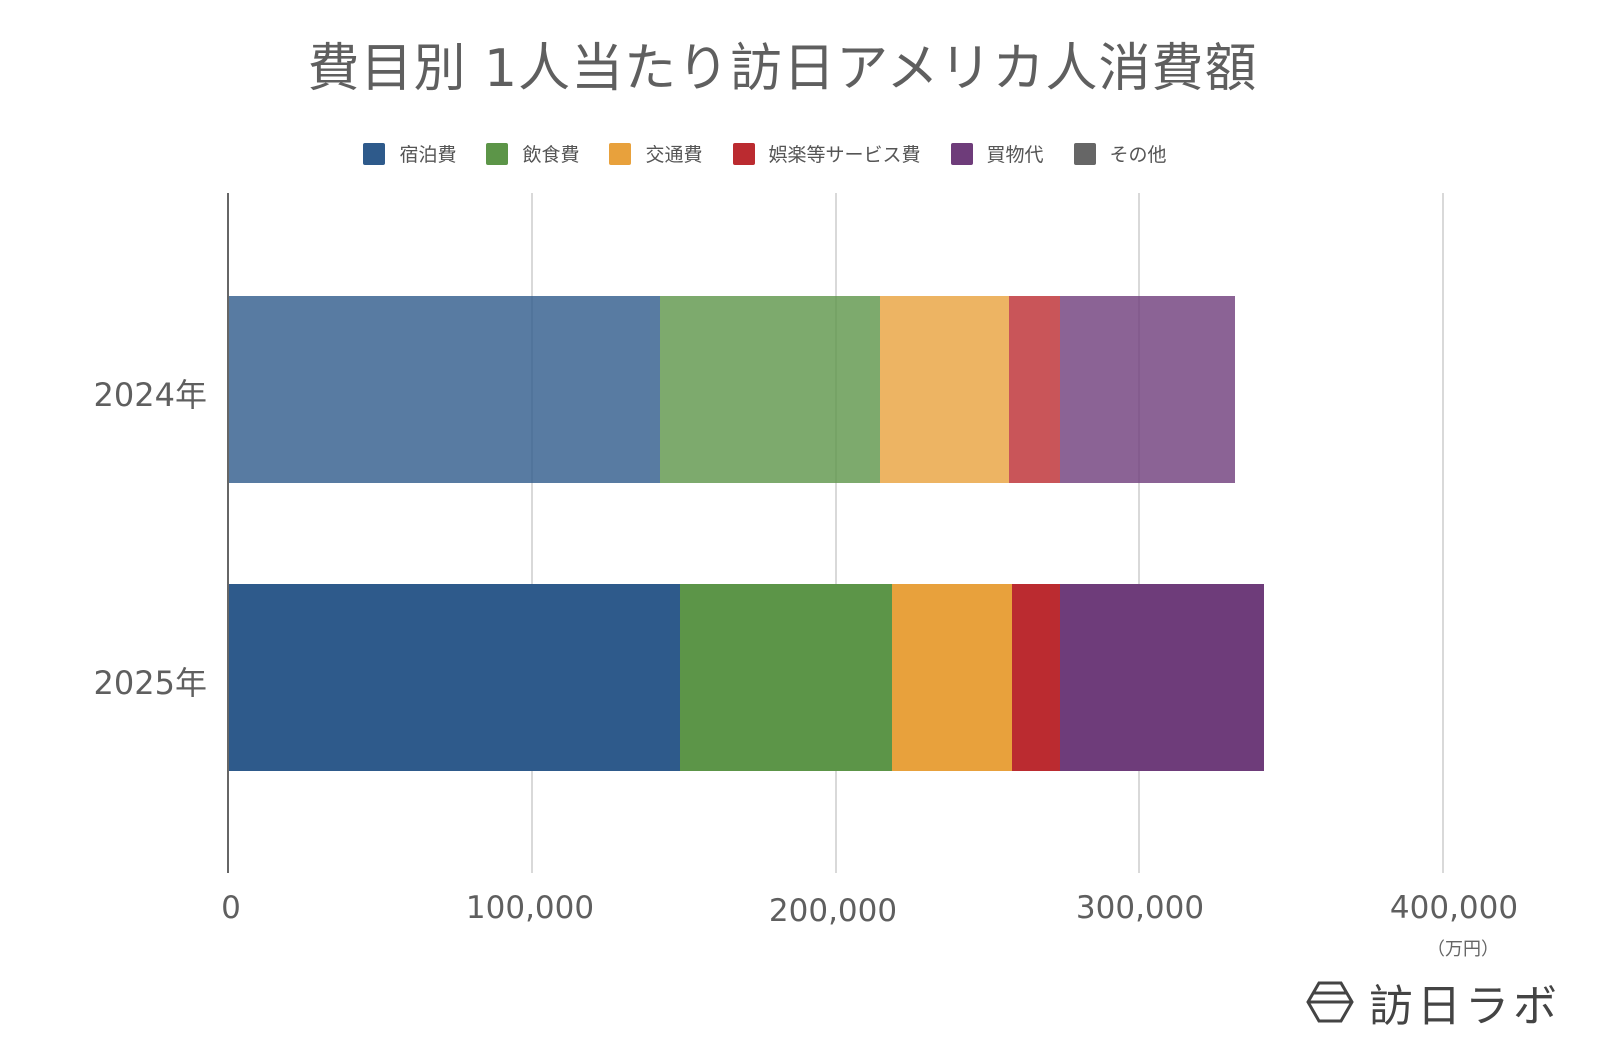 This screenshot has height=1045, width=1600. Describe the element at coordinates (674, 155) in the screenshot. I see `legend-label: 交通費` at that location.